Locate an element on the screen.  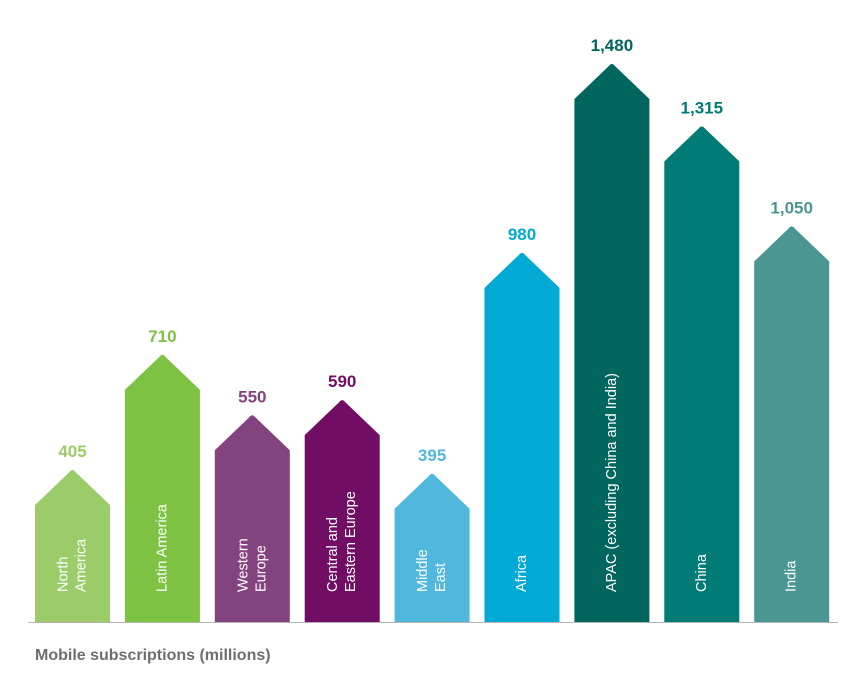
category-label-line: India is located at coordinates (792, 576).